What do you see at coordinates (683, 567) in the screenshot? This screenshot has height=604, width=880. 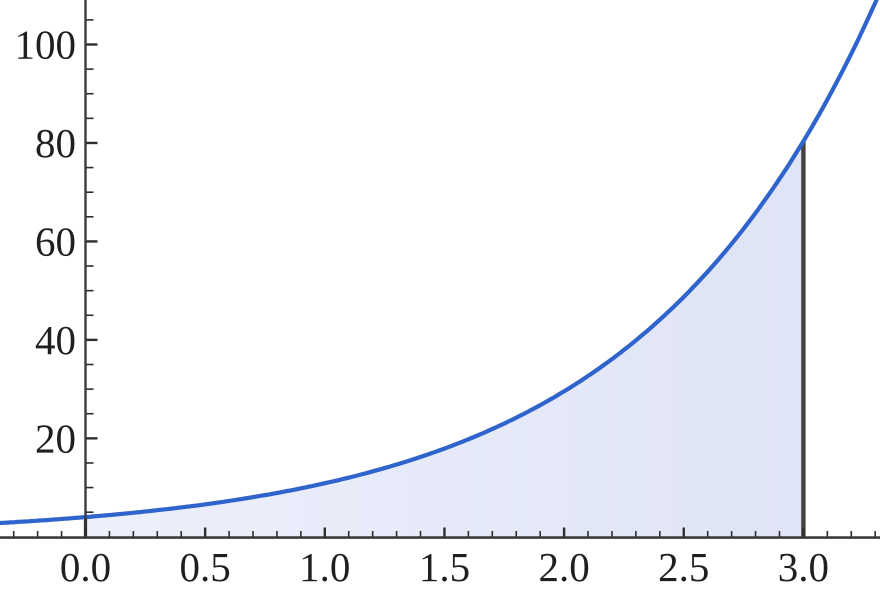 I see `x-tick-label: 2.5` at bounding box center [683, 567].